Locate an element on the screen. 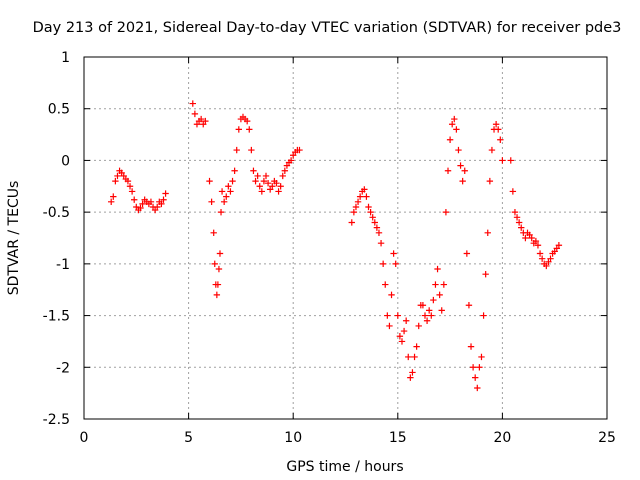  x-axis-label: GPS time / hours is located at coordinates (344, 467).